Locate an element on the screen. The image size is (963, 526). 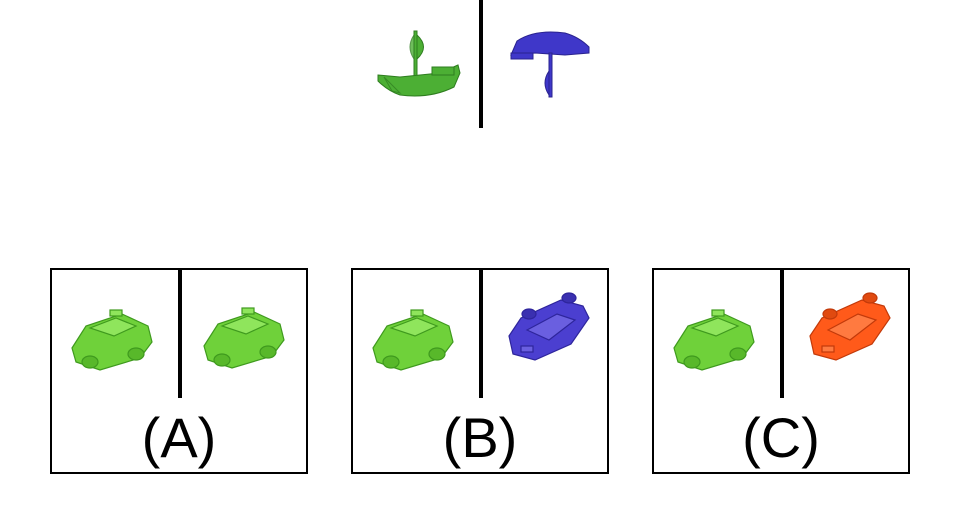
option-b: (B) is located at coordinates (480, 371).